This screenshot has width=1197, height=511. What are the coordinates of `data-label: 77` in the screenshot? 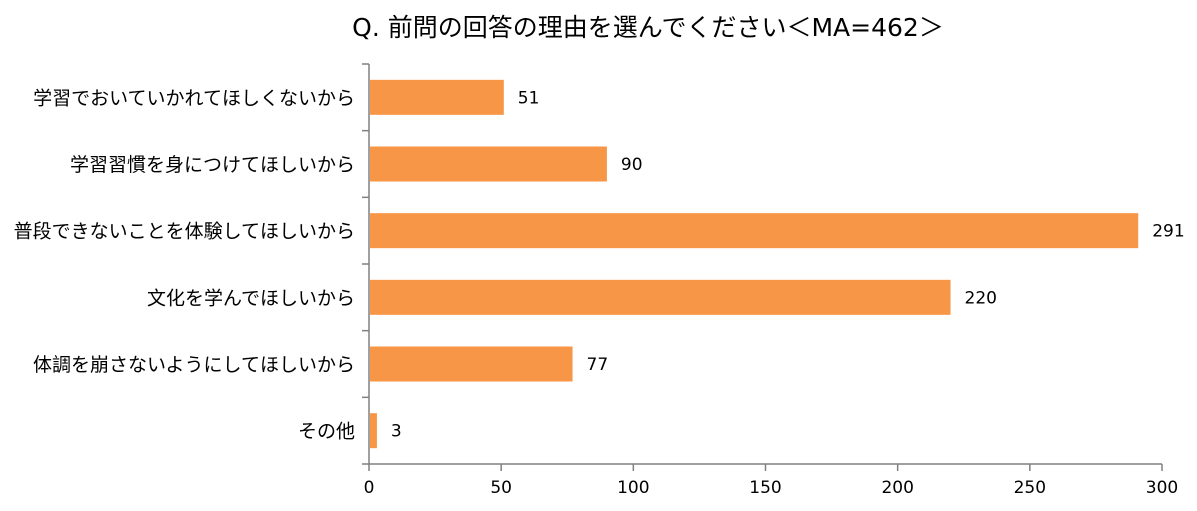 It's located at (598, 365).